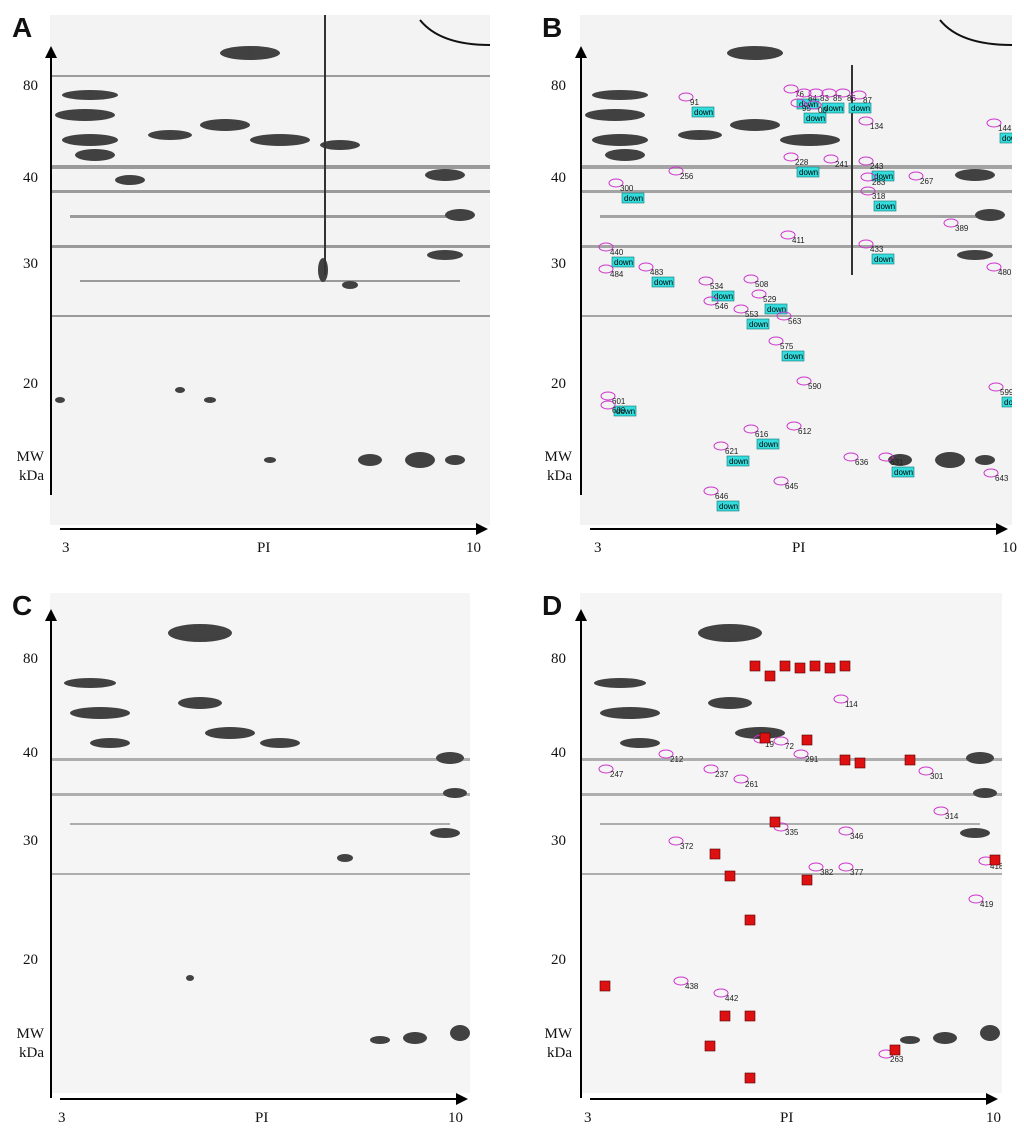  What do you see at coordinates (552, 605) in the screenshot?
I see `panel-letter: D` at bounding box center [552, 605].